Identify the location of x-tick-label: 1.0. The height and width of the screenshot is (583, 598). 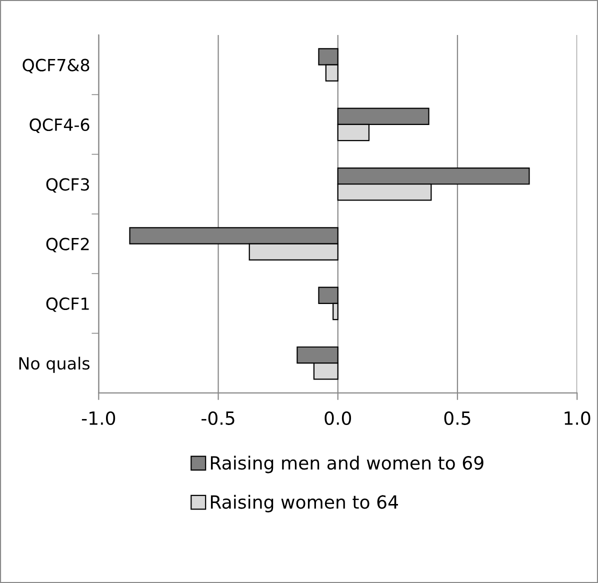
(577, 418).